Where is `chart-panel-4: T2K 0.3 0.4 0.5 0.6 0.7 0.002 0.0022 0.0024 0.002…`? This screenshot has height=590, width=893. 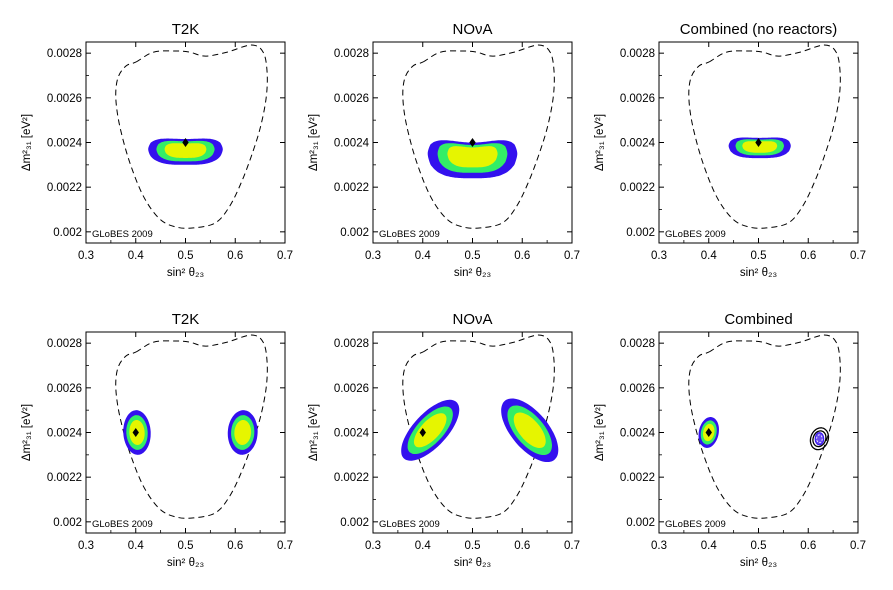 chart-panel-4: T2K 0.3 0.4 0.5 0.6 0.7 0.002 0.0022 0.0024 0.002… is located at coordinates (157, 440).